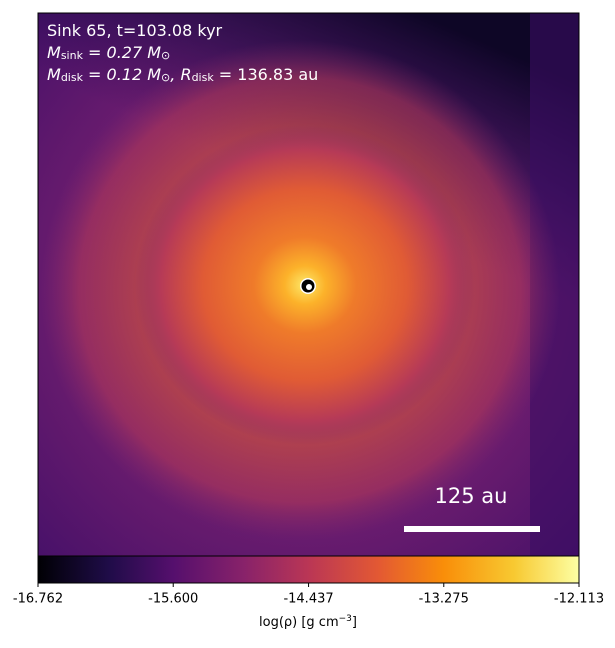 The image size is (615, 648). What do you see at coordinates (308, 599) in the screenshot?
I see `x-tick-label: -14.437` at bounding box center [308, 599].